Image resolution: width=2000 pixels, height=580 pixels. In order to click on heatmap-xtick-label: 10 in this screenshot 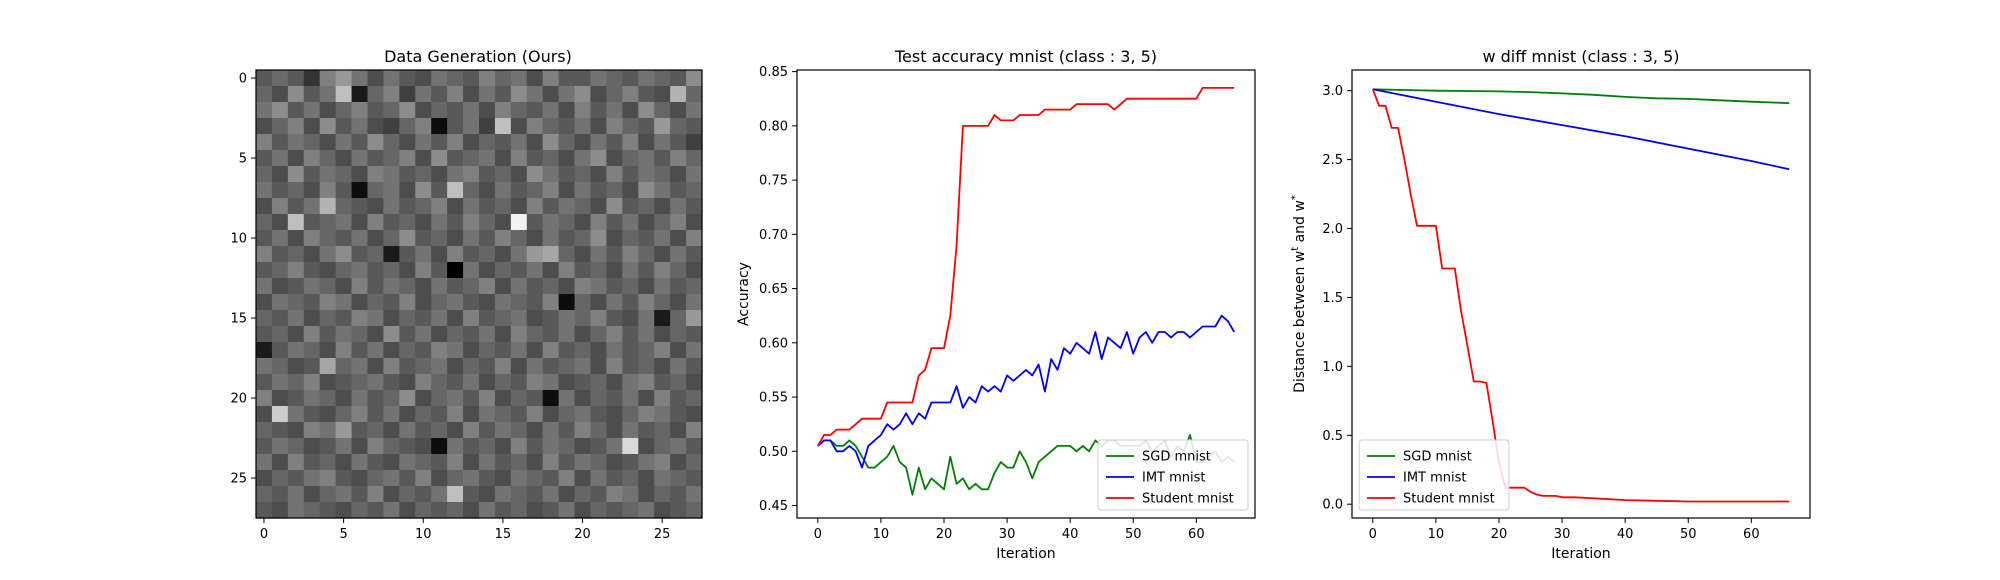, I will do `click(423, 534)`.